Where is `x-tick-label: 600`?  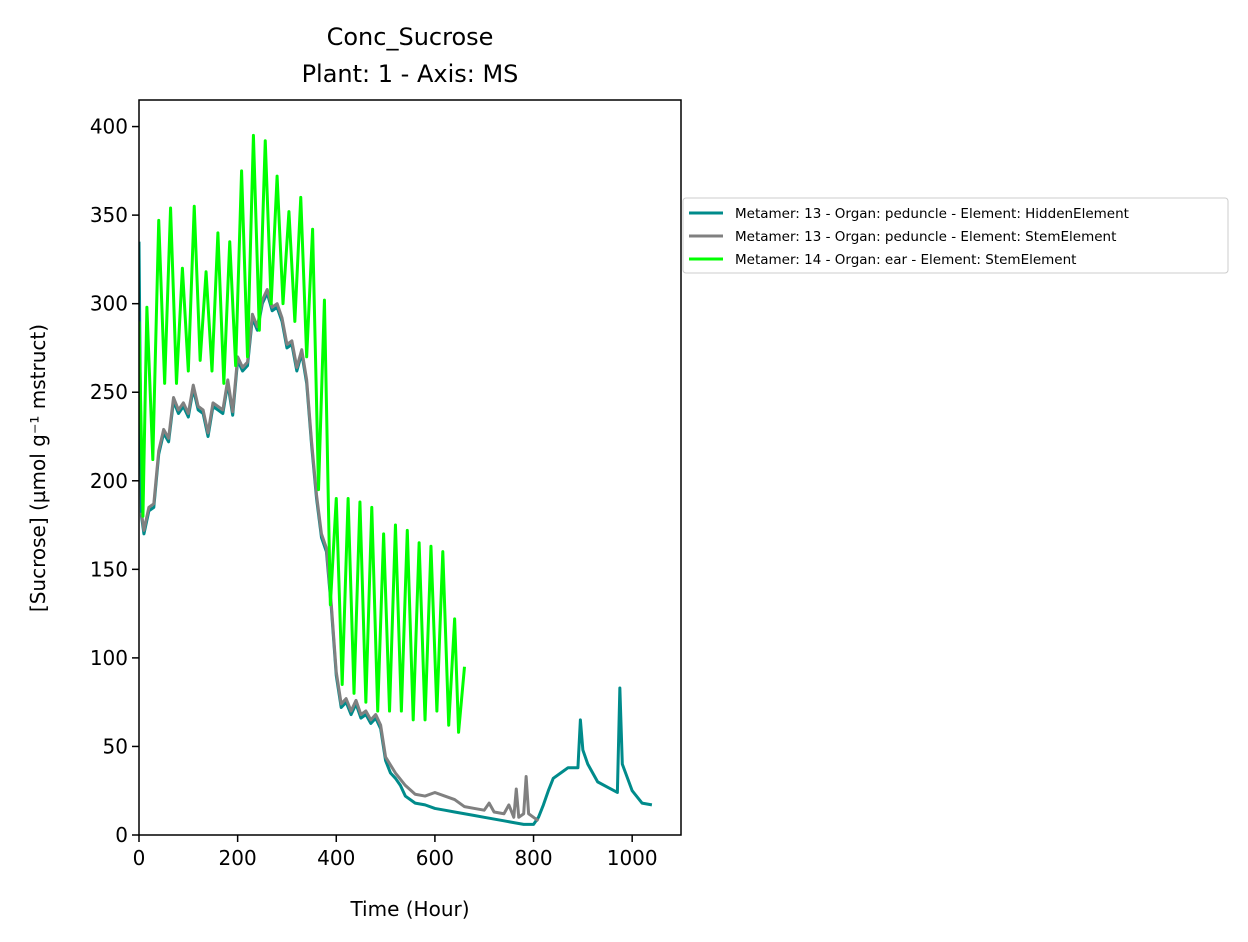 x-tick-label: 600 is located at coordinates (435, 858).